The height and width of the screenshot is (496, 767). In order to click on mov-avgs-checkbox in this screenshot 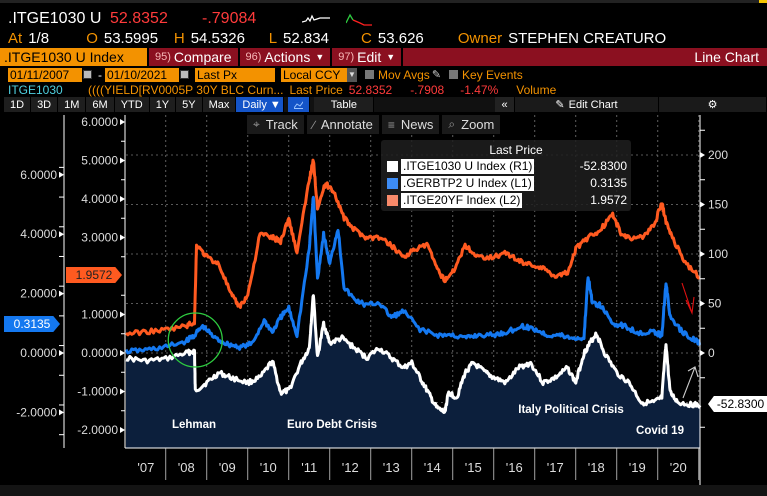, I will do `click(369, 74)`.